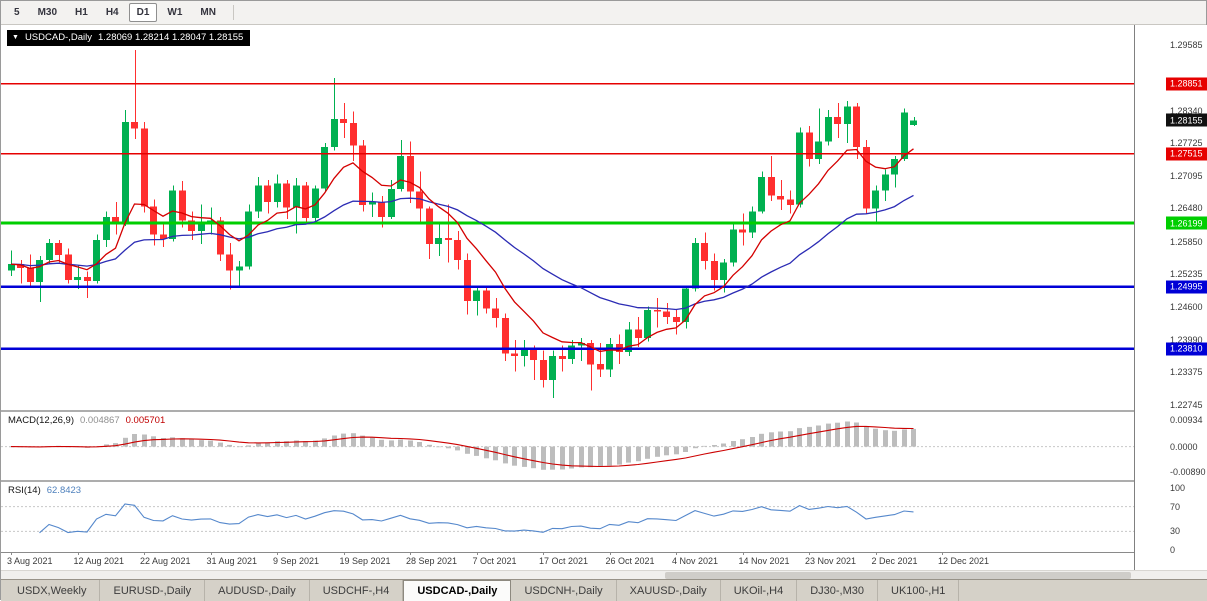 The width and height of the screenshot is (1207, 601). Describe the element at coordinates (30, 561) in the screenshot. I see `date-label: 3 Aug 2021` at that location.